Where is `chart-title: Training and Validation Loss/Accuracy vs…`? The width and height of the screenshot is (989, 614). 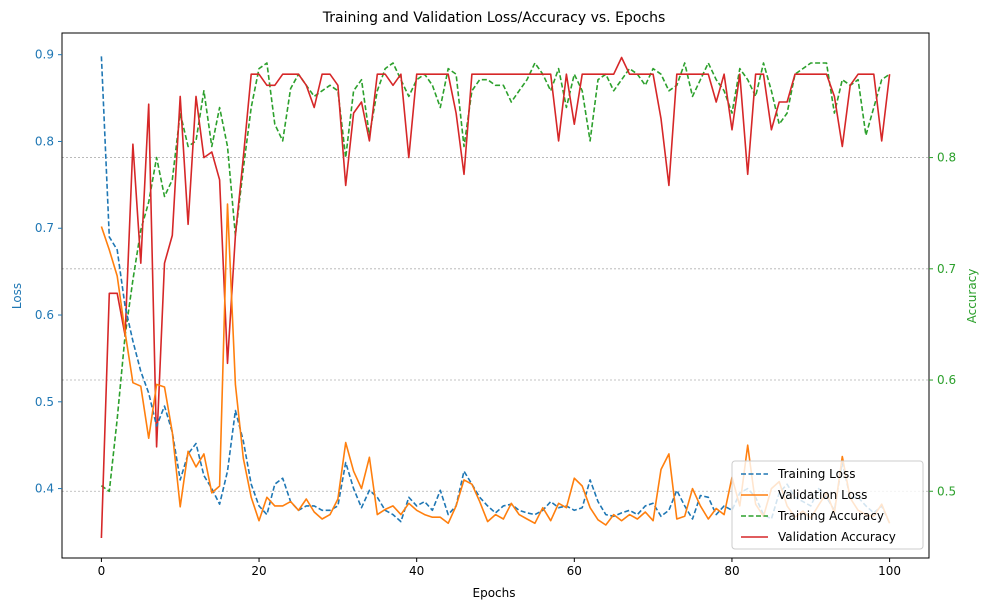
chart-title: Training and Validation Loss/Accuracy vs… is located at coordinates (494, 18).